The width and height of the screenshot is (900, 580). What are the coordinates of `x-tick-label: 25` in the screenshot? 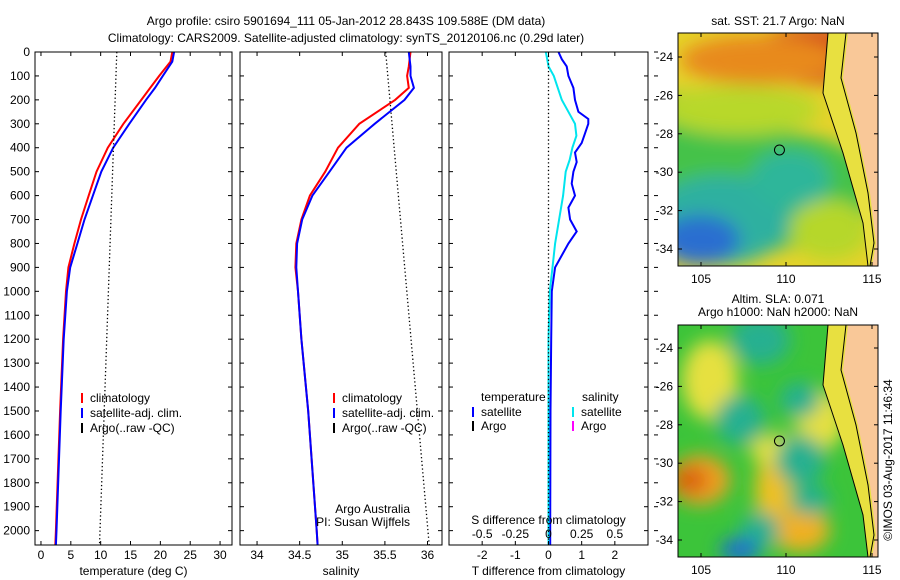 It's located at (191, 555).